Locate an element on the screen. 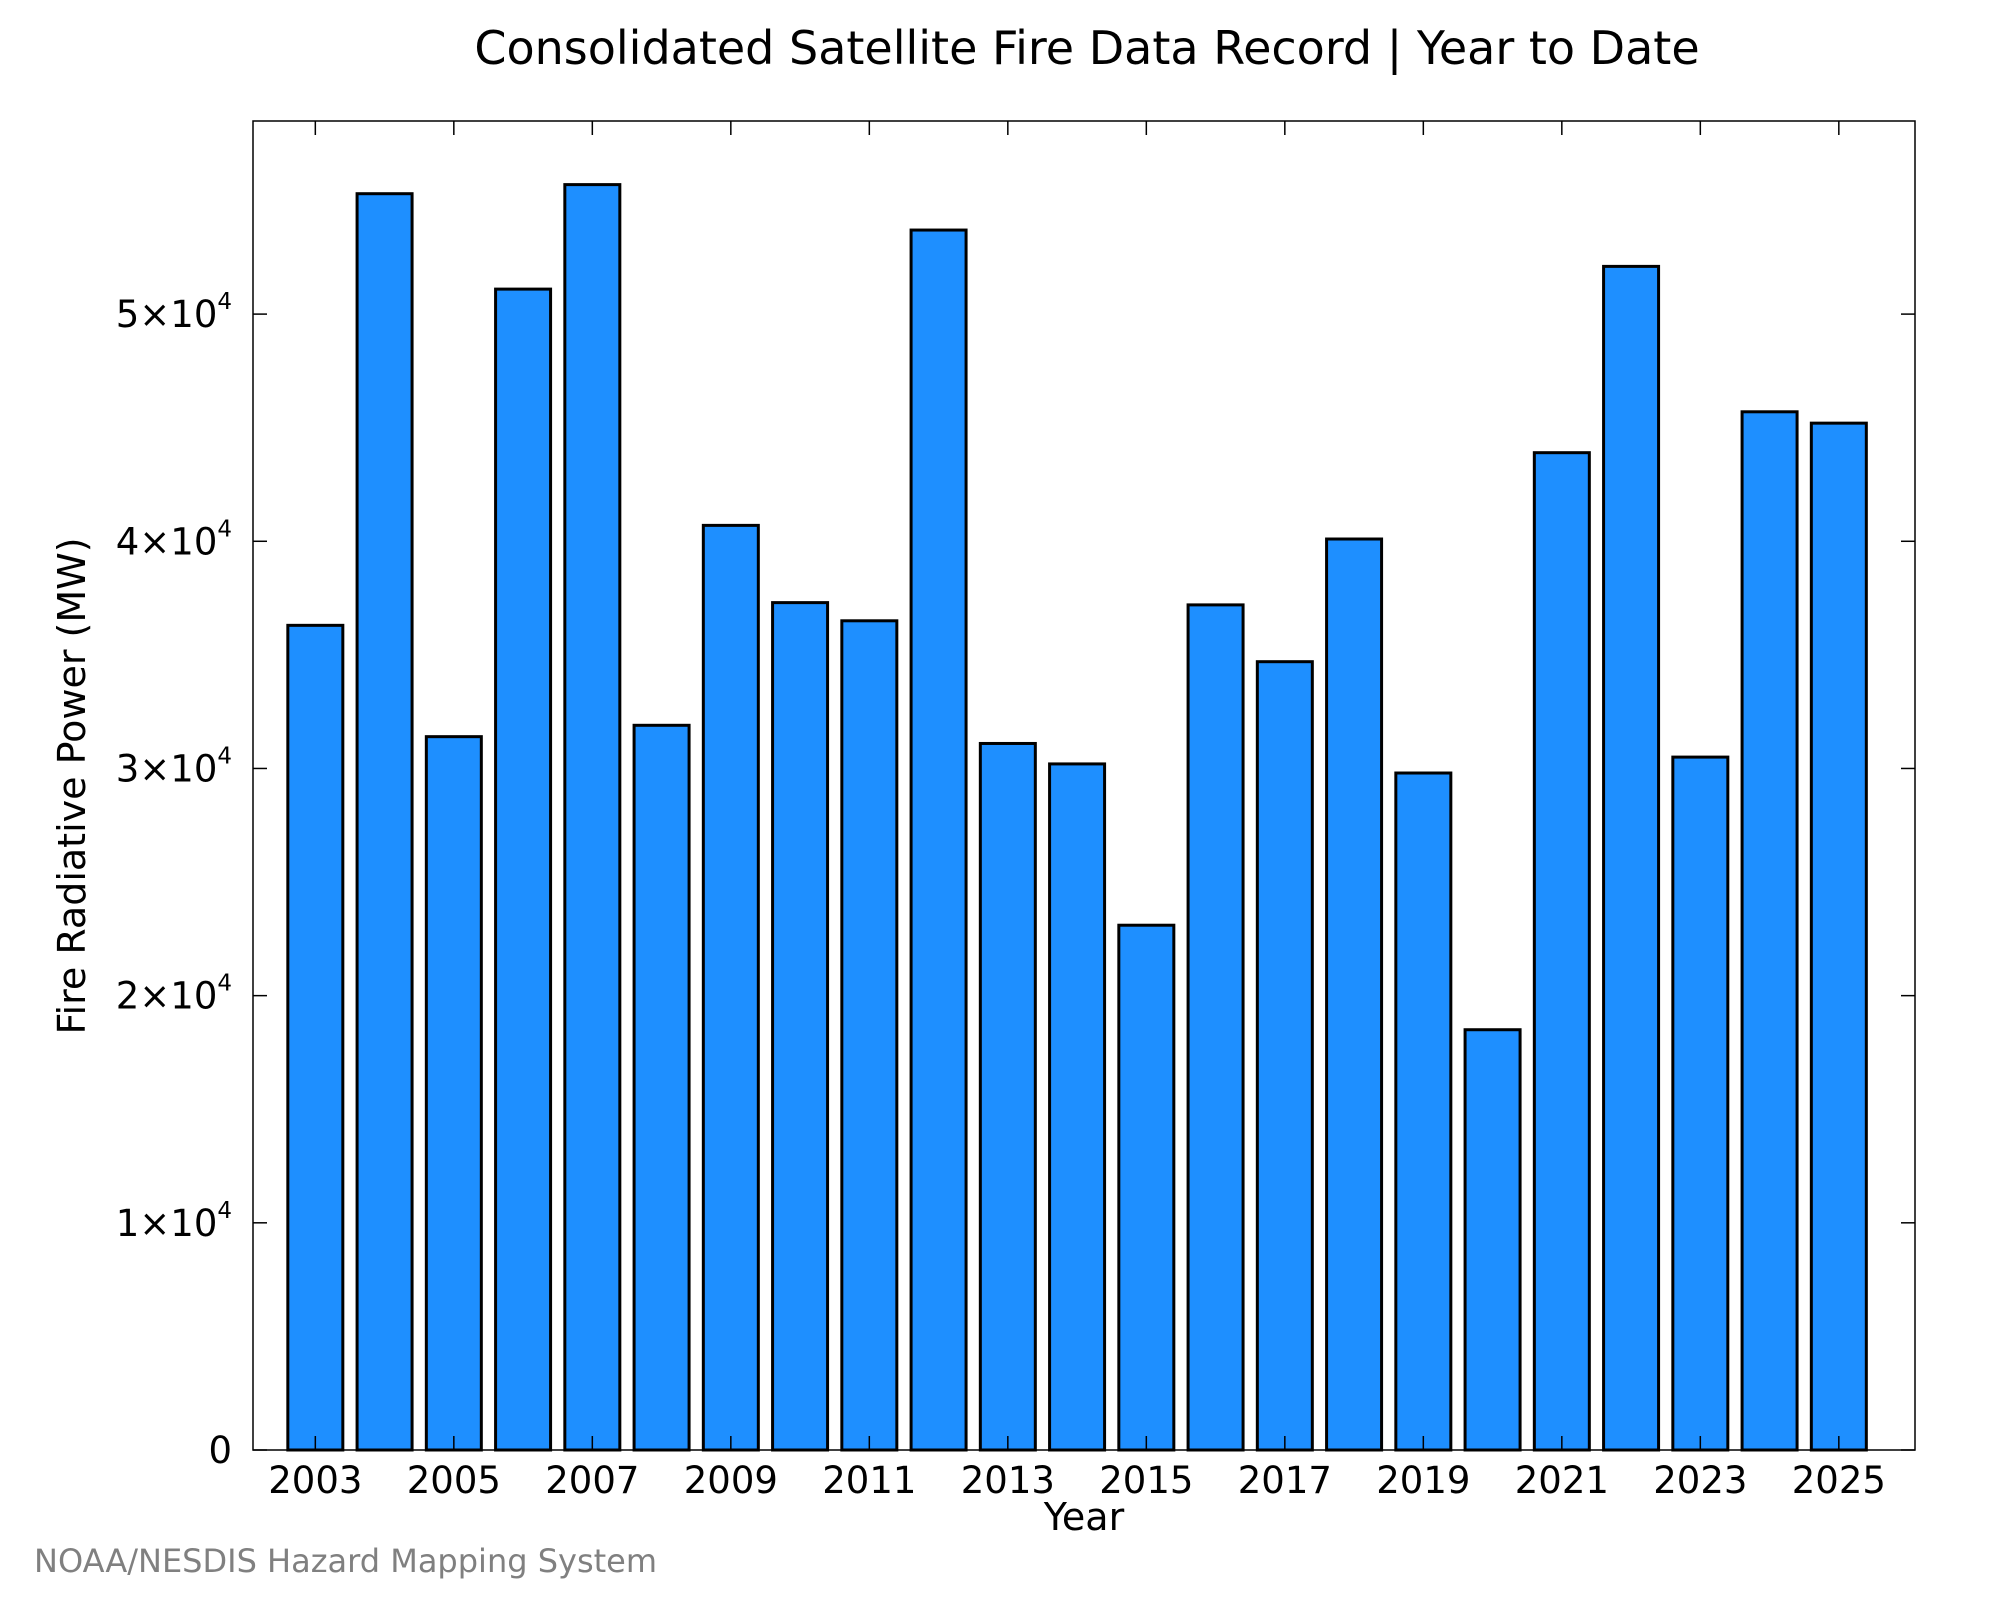 This screenshot has width=2000, height=1600. bar-2020 is located at coordinates (1492, 1240).